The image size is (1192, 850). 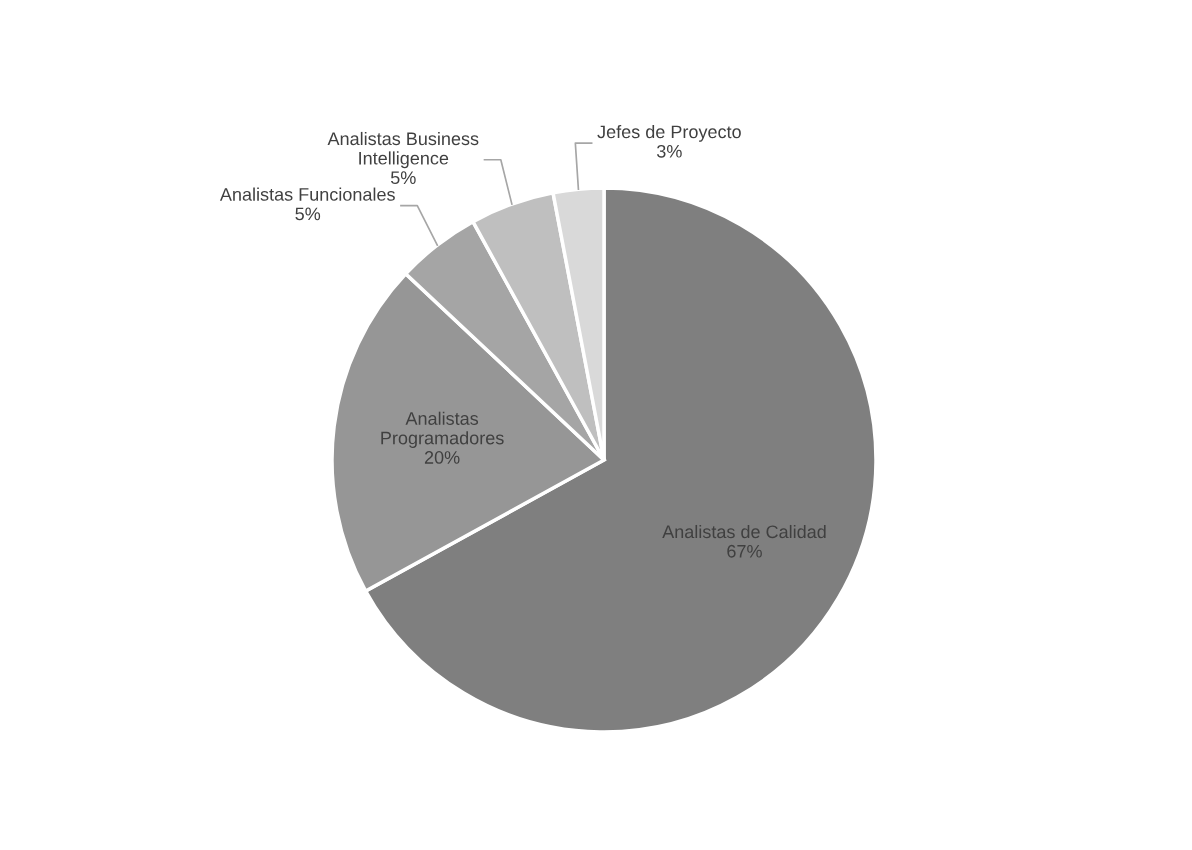 What do you see at coordinates (442, 457) in the screenshot?
I see `data-label: 20%` at bounding box center [442, 457].